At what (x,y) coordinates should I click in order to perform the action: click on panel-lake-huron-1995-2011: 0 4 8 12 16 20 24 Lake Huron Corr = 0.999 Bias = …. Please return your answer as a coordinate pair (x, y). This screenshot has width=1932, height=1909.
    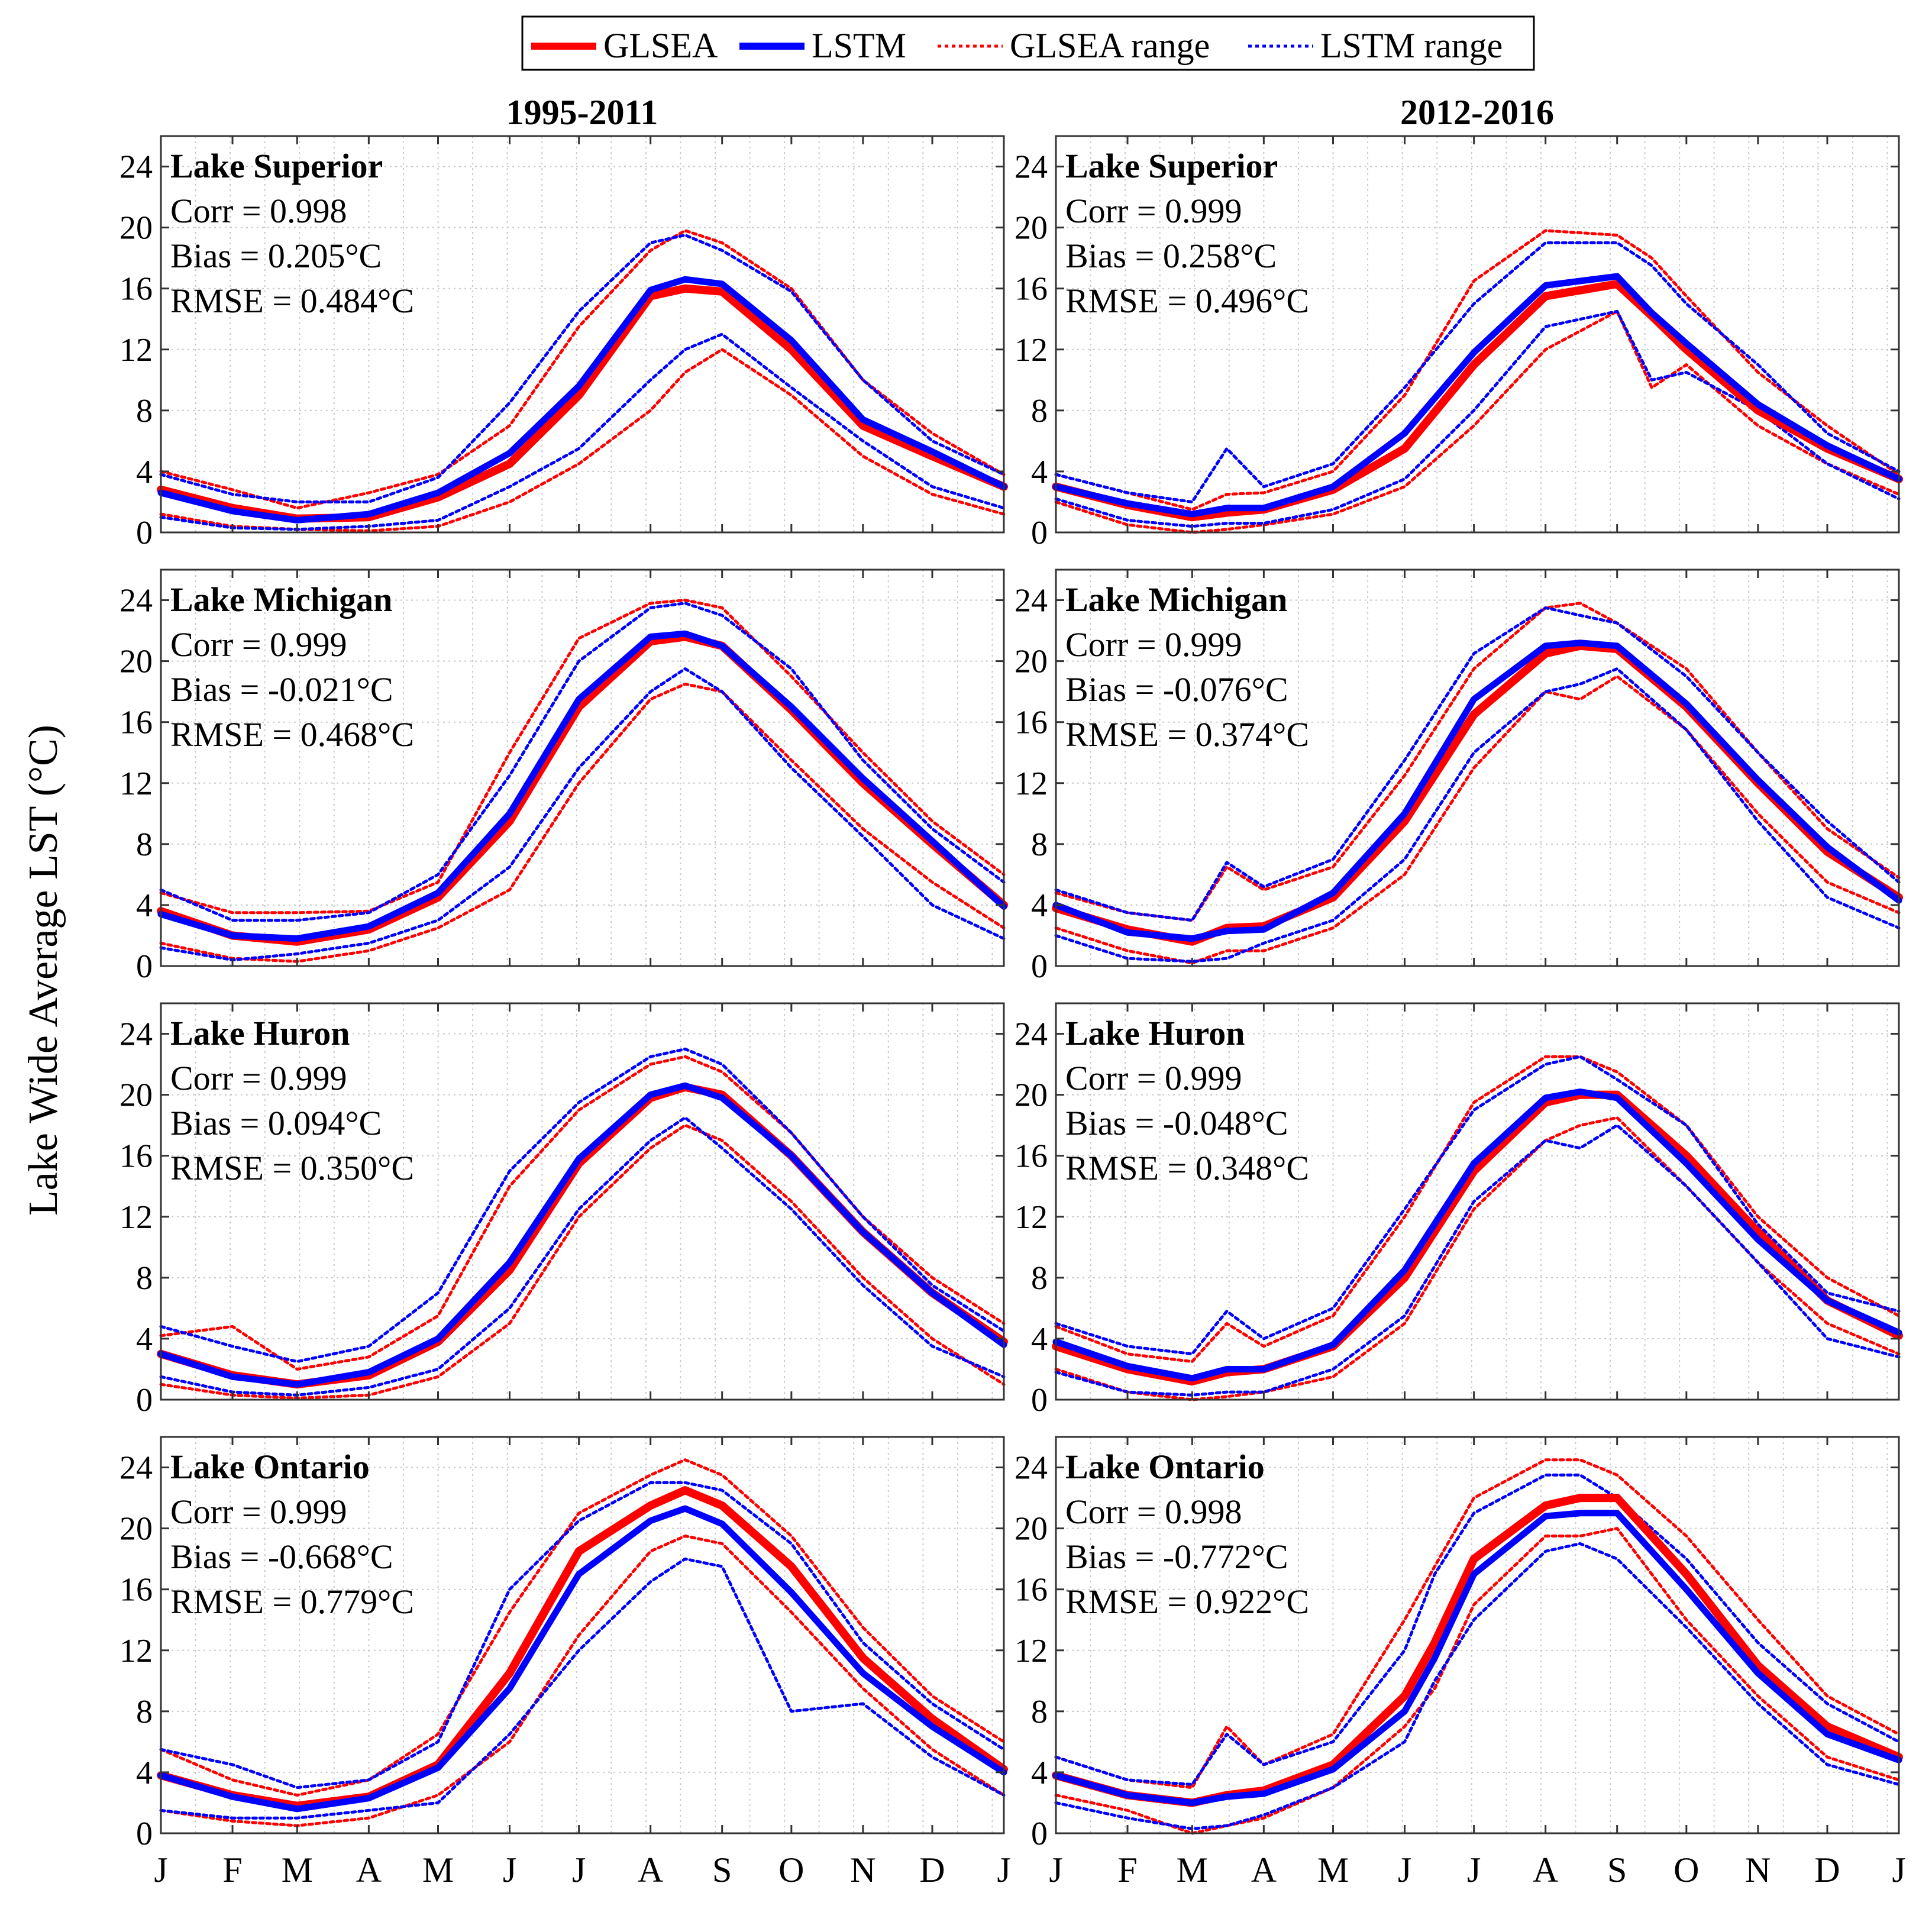
    Looking at the image, I should click on (563, 1210).